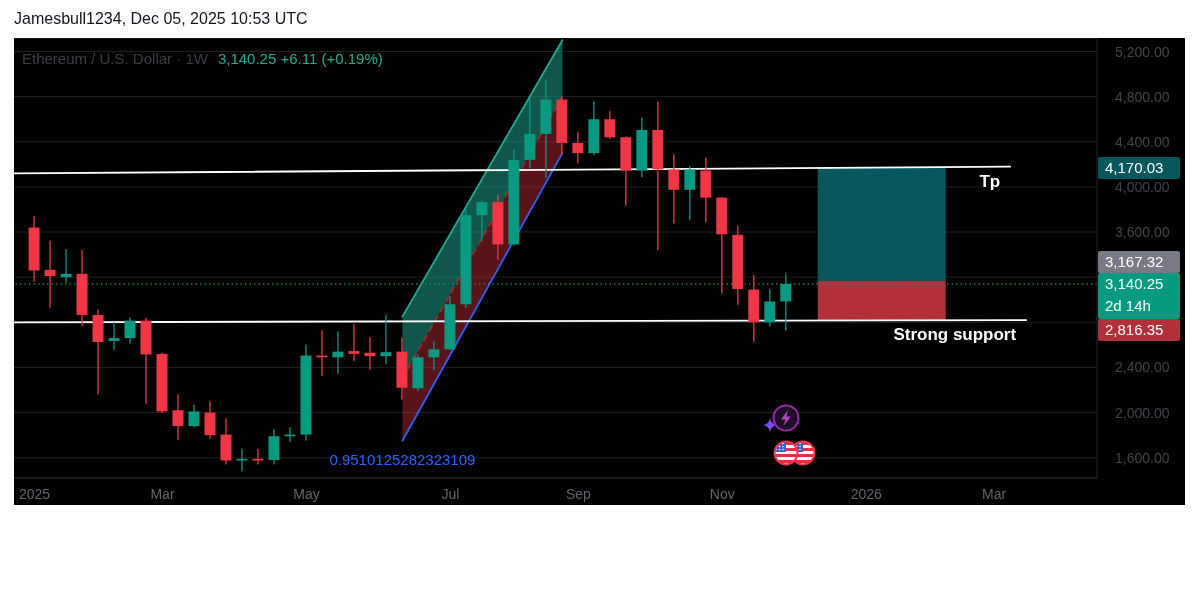 This screenshot has width=1200, height=595. What do you see at coordinates (1142, 96) in the screenshot?
I see `y-tick-label: 4,800.00` at bounding box center [1142, 96].